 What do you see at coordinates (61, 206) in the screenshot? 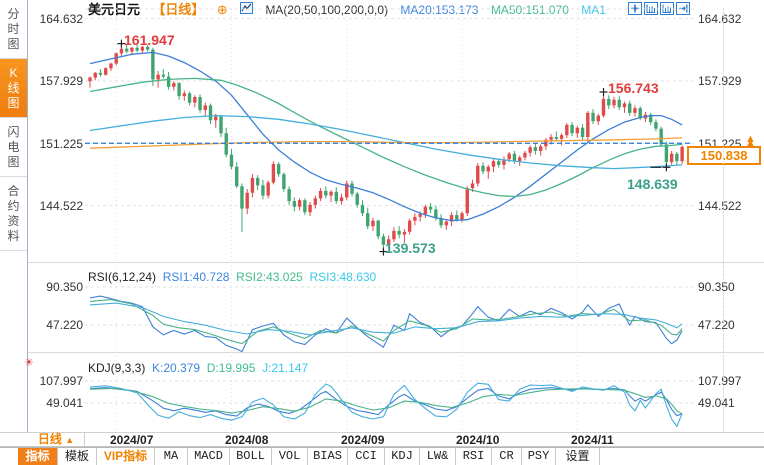
I see `price-axis-label: 144.522` at bounding box center [61, 206].